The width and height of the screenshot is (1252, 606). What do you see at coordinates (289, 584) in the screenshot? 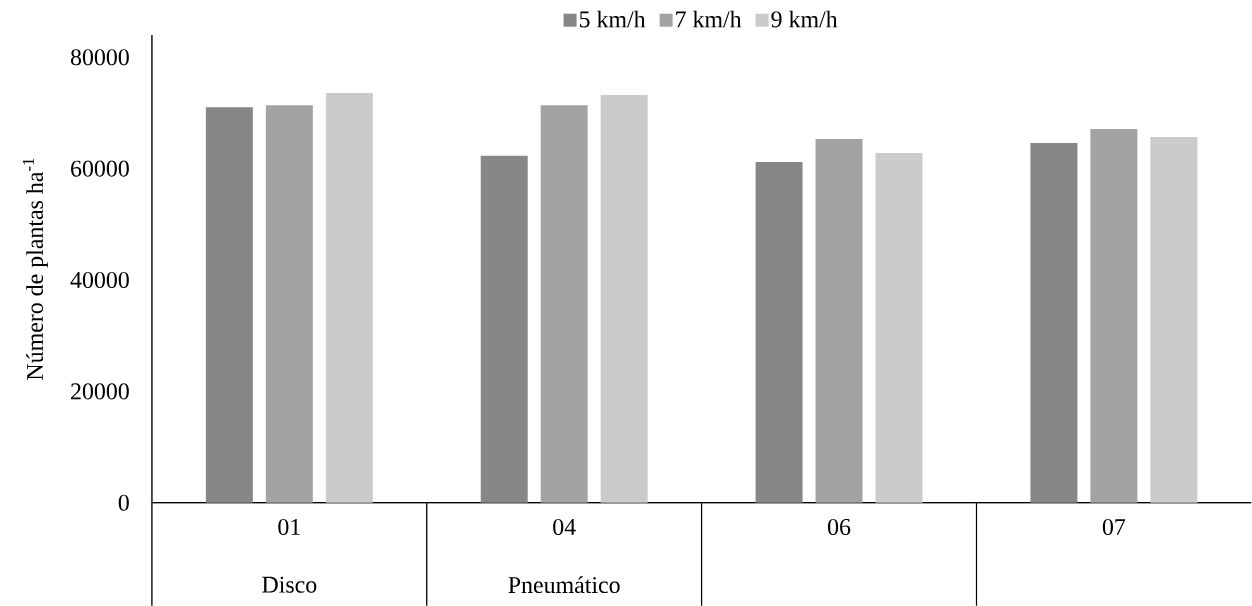
I see `text: Disco` at bounding box center [289, 584].